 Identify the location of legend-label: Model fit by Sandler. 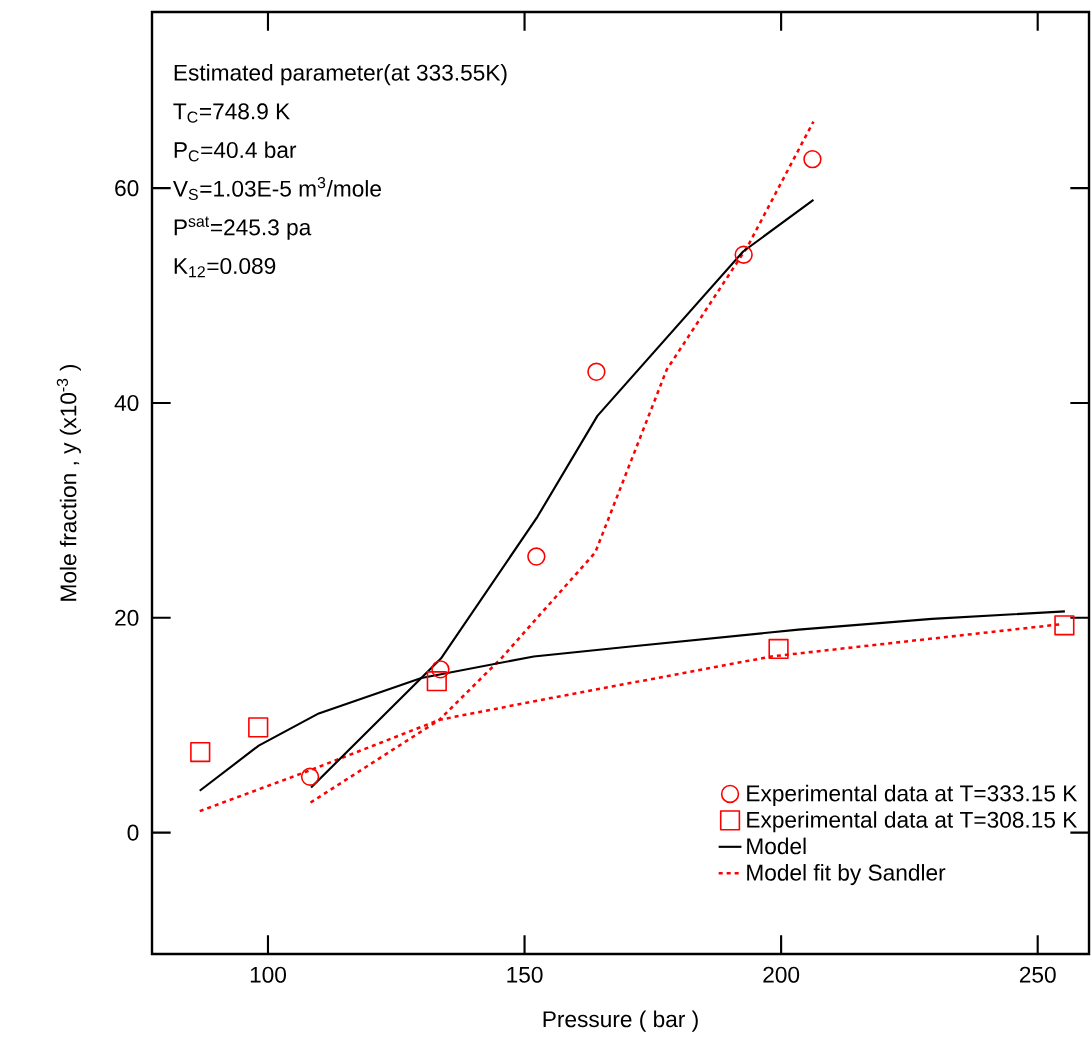
(846, 875).